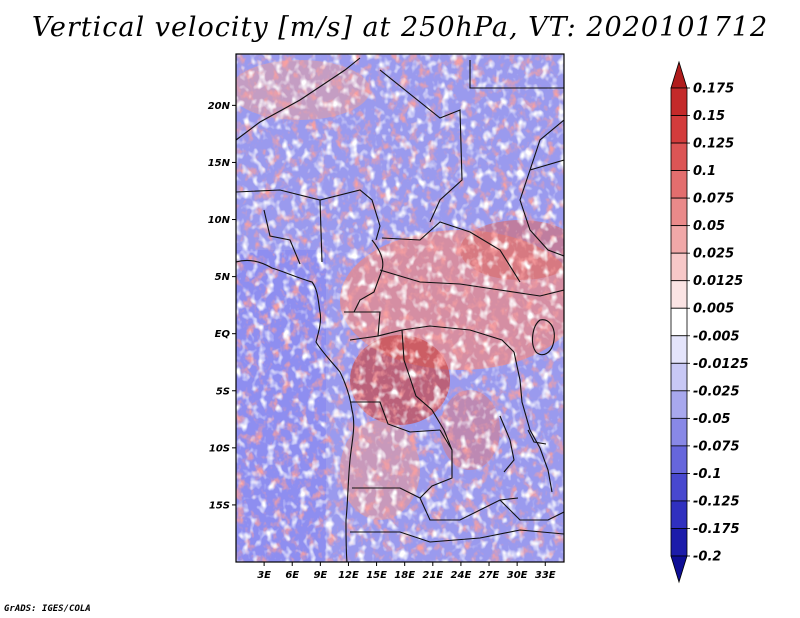  Describe the element at coordinates (223, 391) in the screenshot. I see `lat-tick-label: 5S` at that location.